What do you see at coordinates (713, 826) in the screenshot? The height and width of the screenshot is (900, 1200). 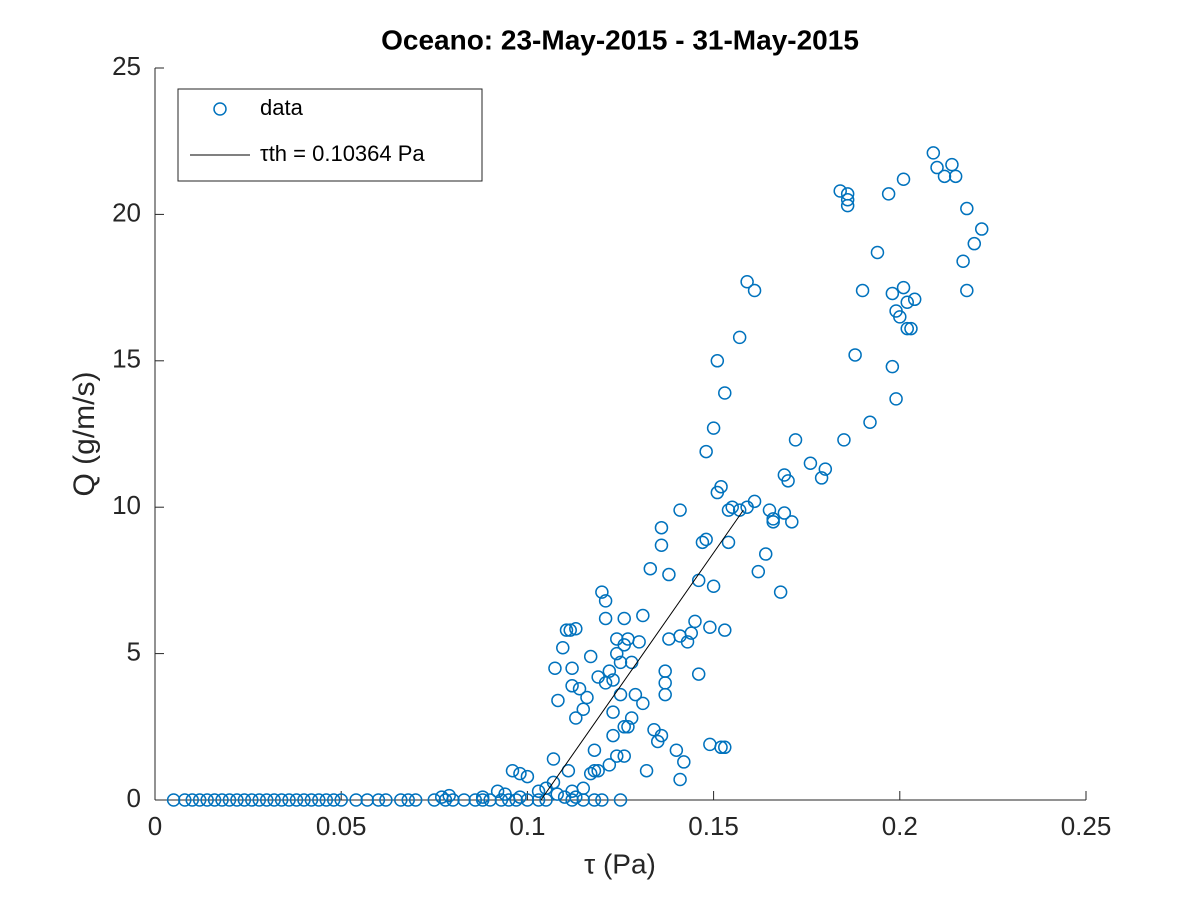 I see `x-tick-label: 0.15` at bounding box center [713, 826].